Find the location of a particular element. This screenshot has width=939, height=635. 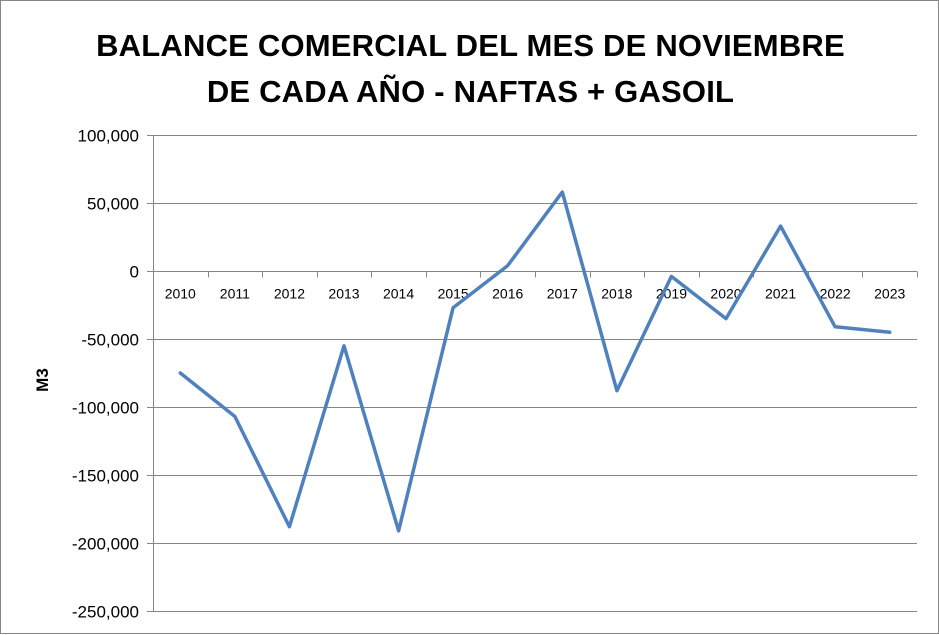

y-tick-label: -50,000 is located at coordinates (110, 340).